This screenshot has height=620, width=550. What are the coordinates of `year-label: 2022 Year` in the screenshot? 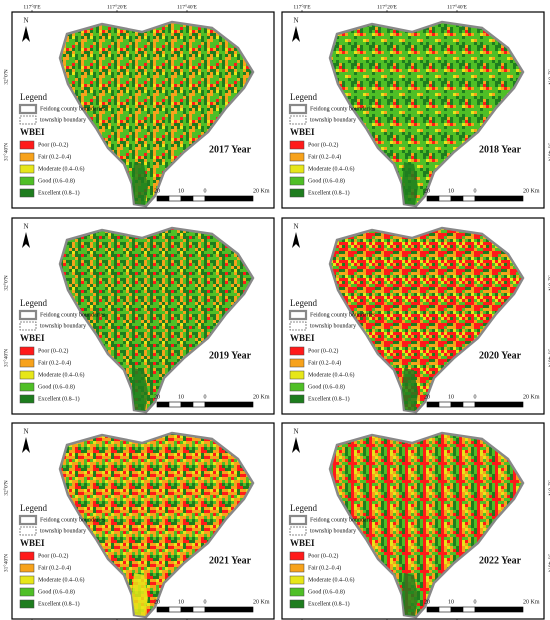 It's located at (500, 560).